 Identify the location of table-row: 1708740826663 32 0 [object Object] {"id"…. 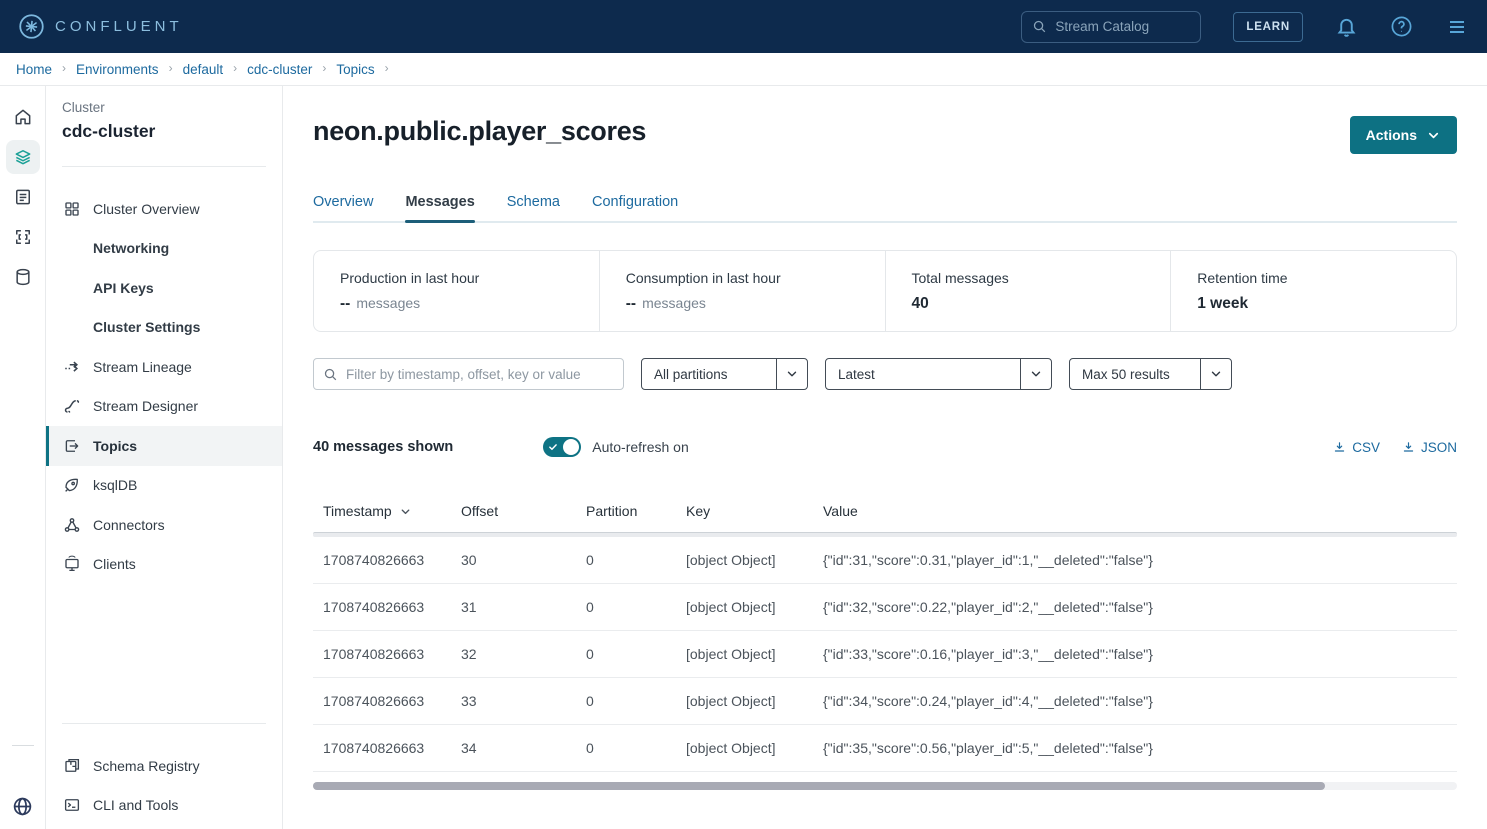
(885, 654).